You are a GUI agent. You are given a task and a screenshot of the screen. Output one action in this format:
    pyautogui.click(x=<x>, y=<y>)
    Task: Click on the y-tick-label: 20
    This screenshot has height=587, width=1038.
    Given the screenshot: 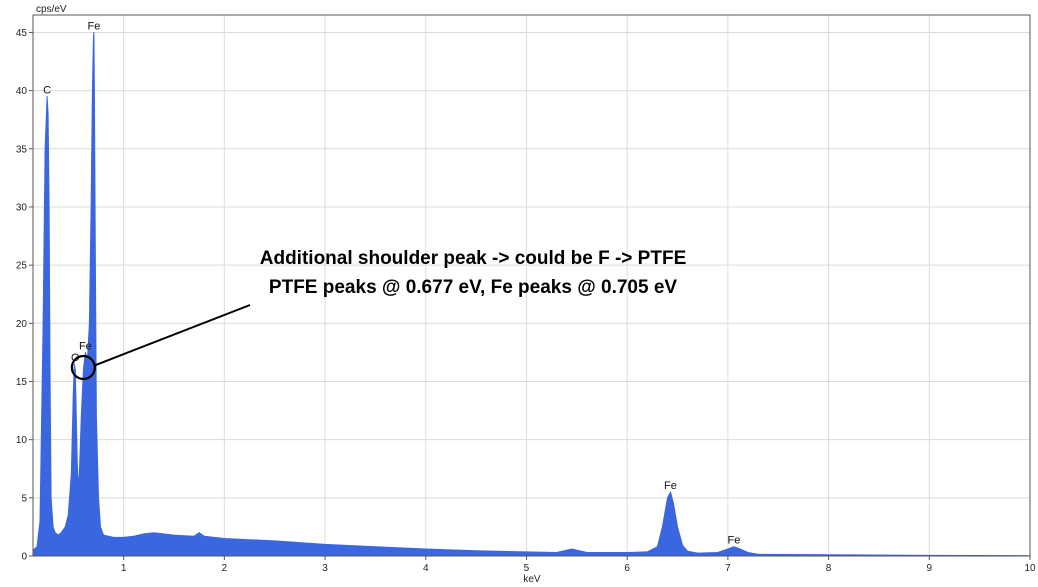 What is the action you would take?
    pyautogui.click(x=22, y=324)
    